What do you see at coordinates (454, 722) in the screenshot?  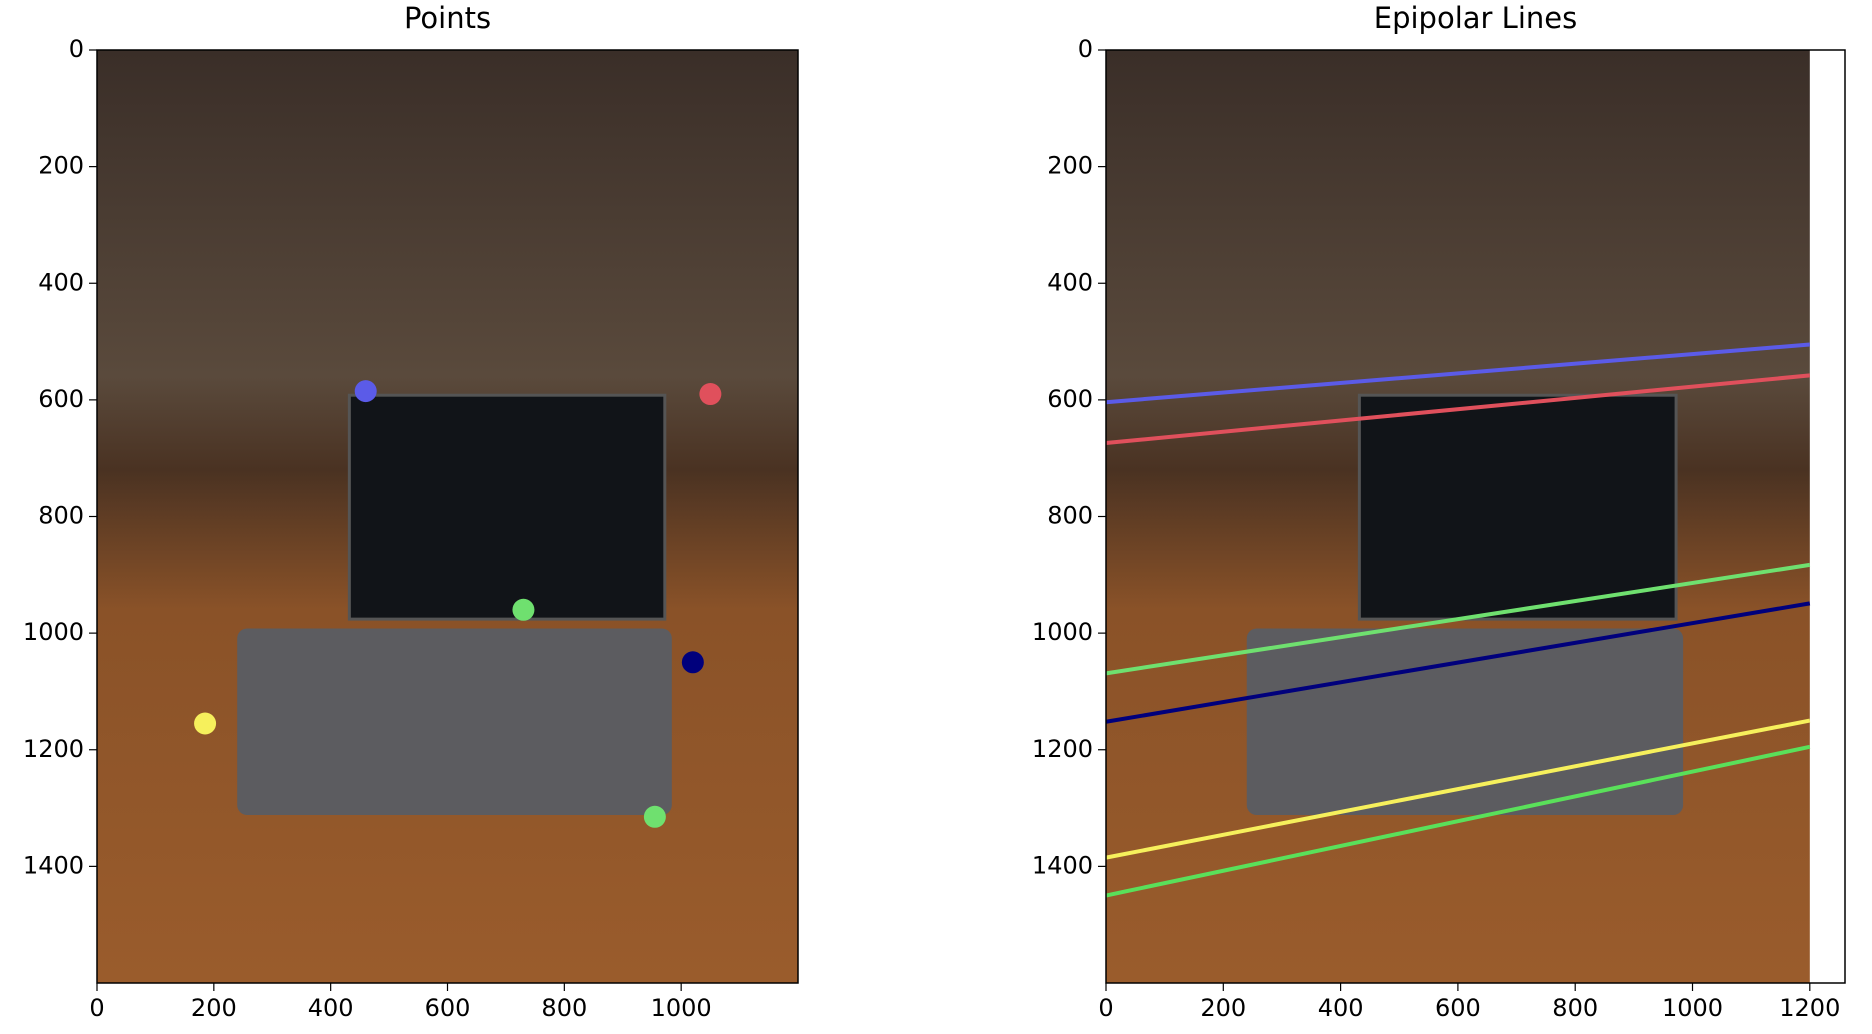 I see `laptop-base` at bounding box center [454, 722].